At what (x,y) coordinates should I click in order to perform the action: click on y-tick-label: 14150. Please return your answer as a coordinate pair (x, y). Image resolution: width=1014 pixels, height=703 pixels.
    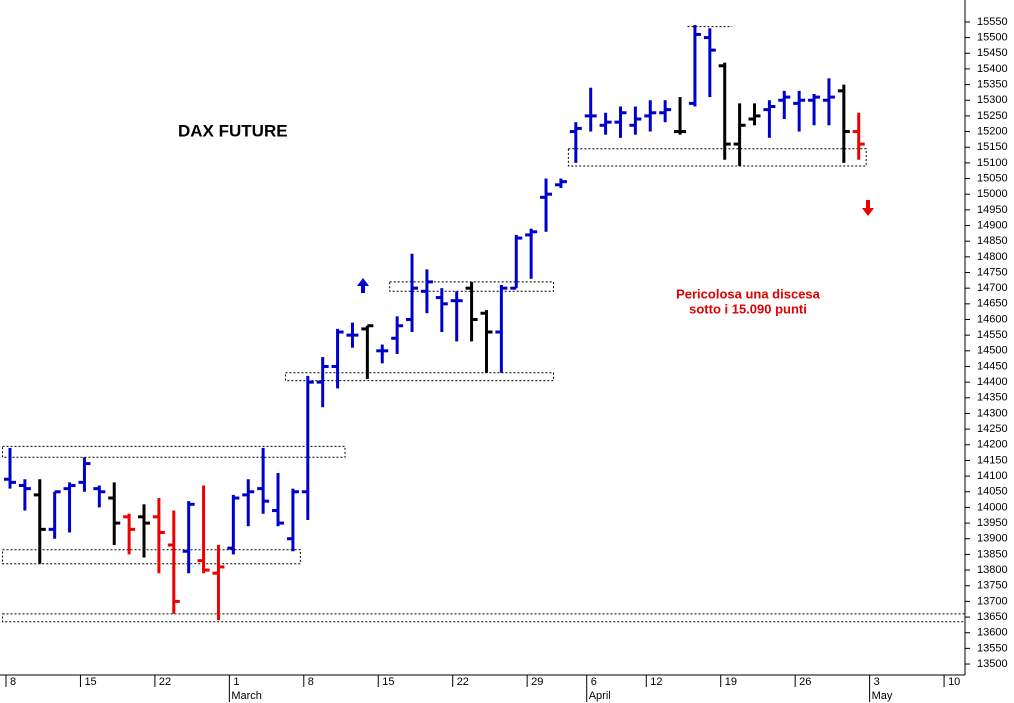
    Looking at the image, I should click on (992, 460).